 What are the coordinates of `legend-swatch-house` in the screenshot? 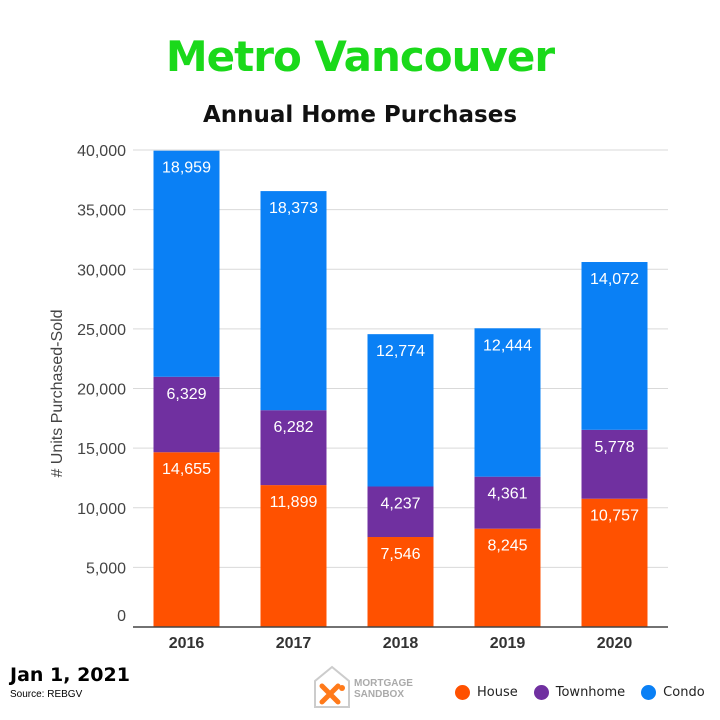 It's located at (462, 692).